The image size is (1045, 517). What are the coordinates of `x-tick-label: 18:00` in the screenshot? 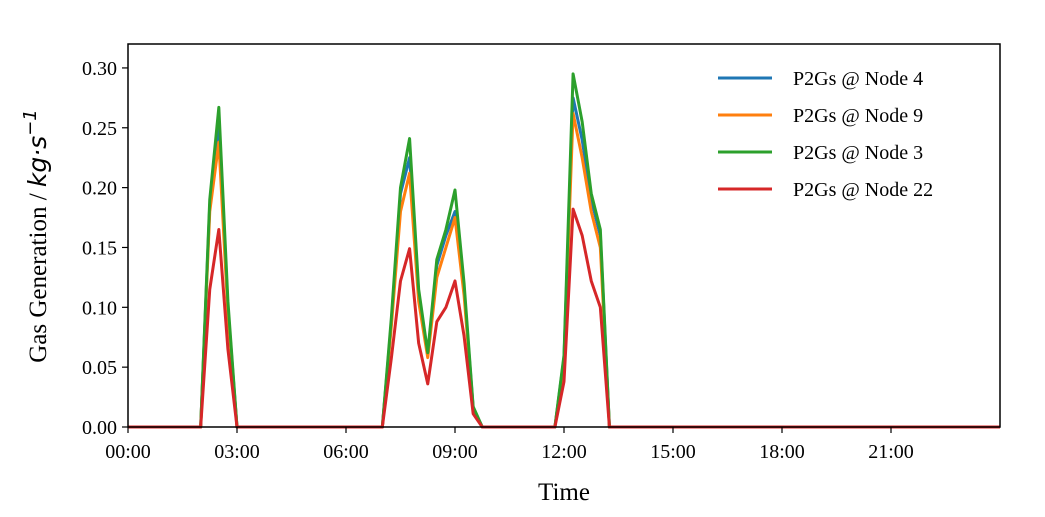 It's located at (782, 452).